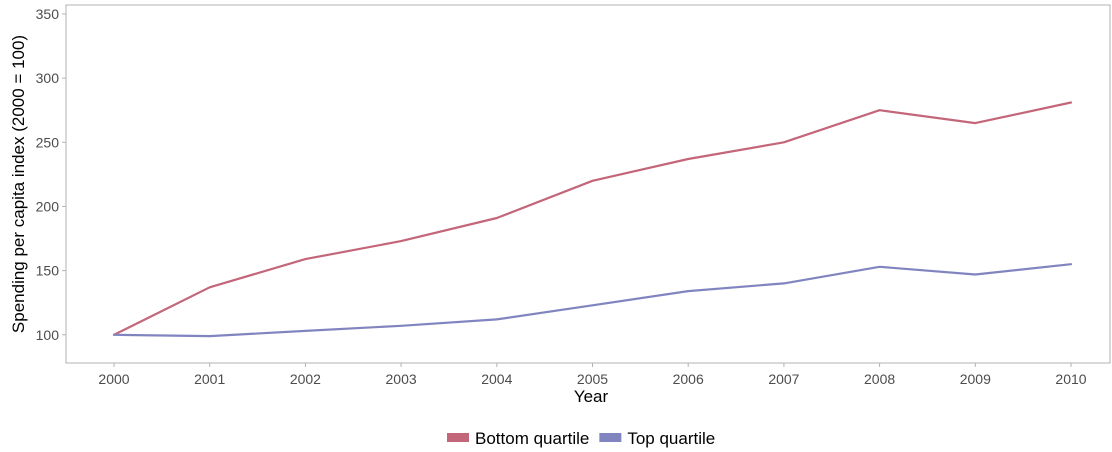 This screenshot has height=452, width=1112. I want to click on y-axis-title: Spending per capita index (2000 = 100), so click(18, 184).